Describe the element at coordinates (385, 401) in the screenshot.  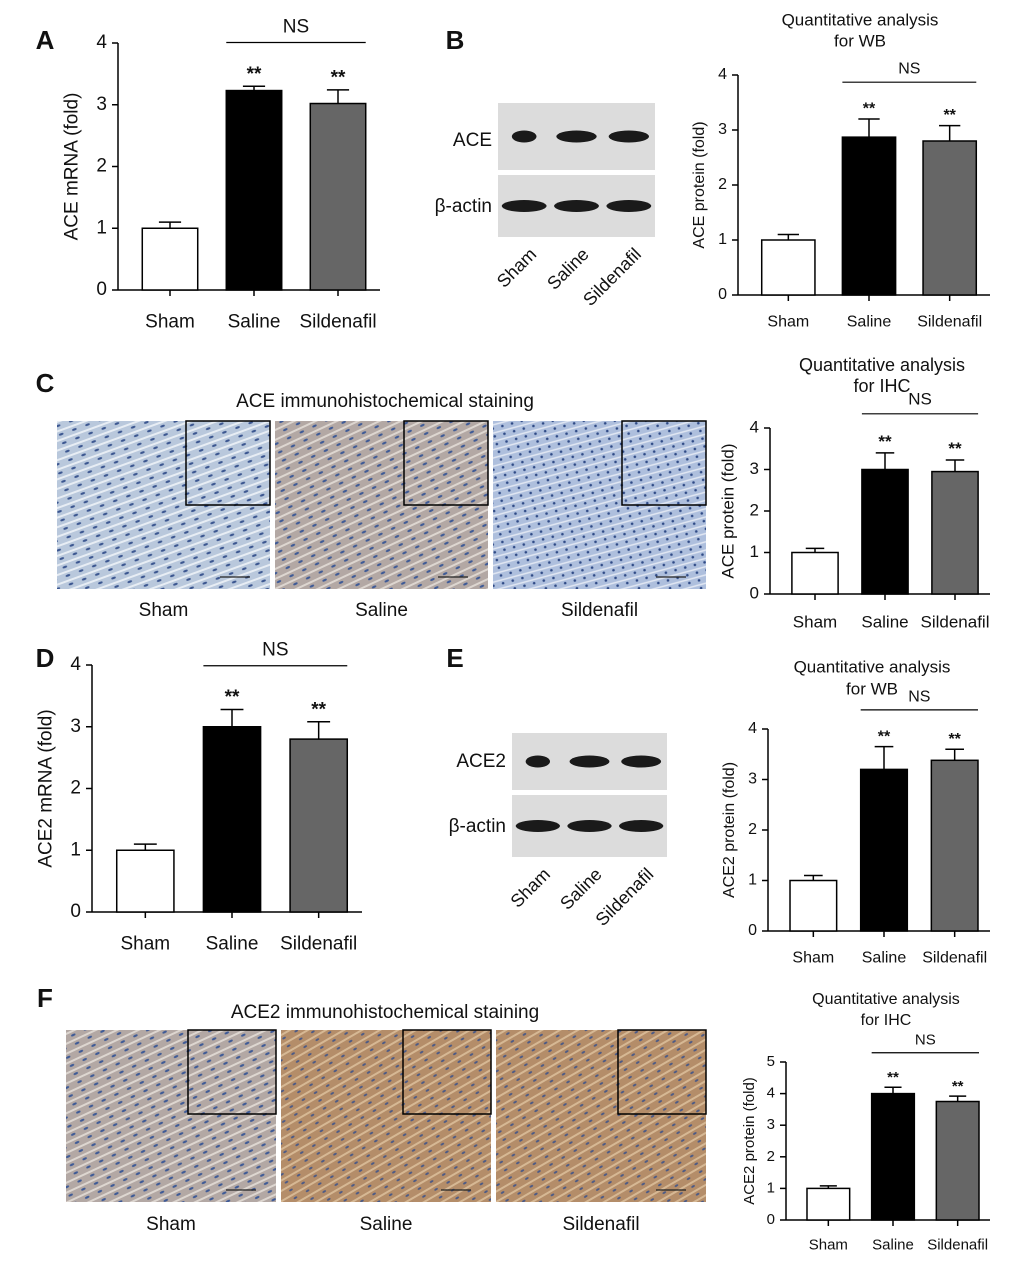
I see `staining-title: ACE immunohistochemical staining` at that location.